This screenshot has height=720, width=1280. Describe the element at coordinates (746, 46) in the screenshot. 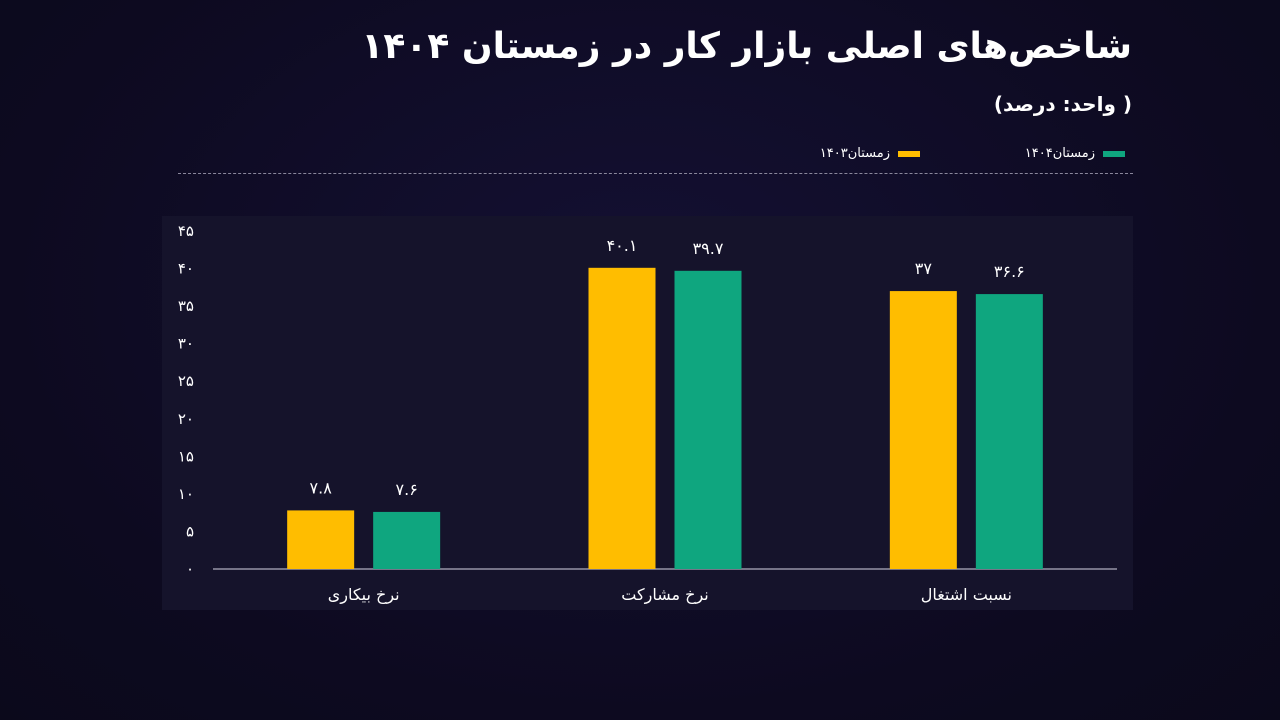

I see `chart-title: شاخص‌های اصلی بازار کار در زمستان ۱۴۰۴` at that location.